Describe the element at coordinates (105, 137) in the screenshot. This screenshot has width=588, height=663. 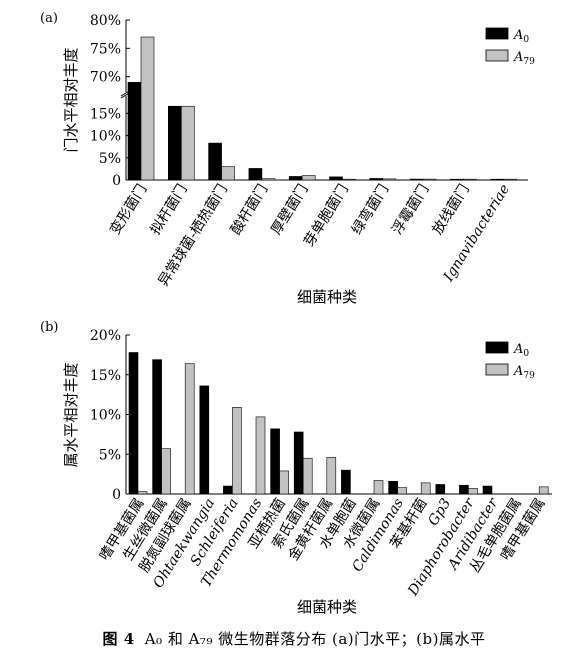
I see `panel-a-y-tick-label: 10%` at that location.